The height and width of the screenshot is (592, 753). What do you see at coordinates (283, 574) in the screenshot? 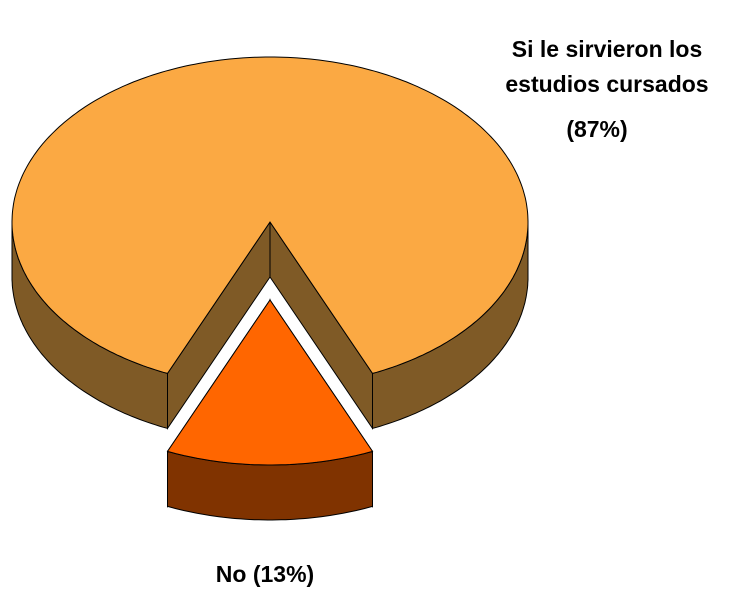
I see `value-label: (13%)` at bounding box center [283, 574].